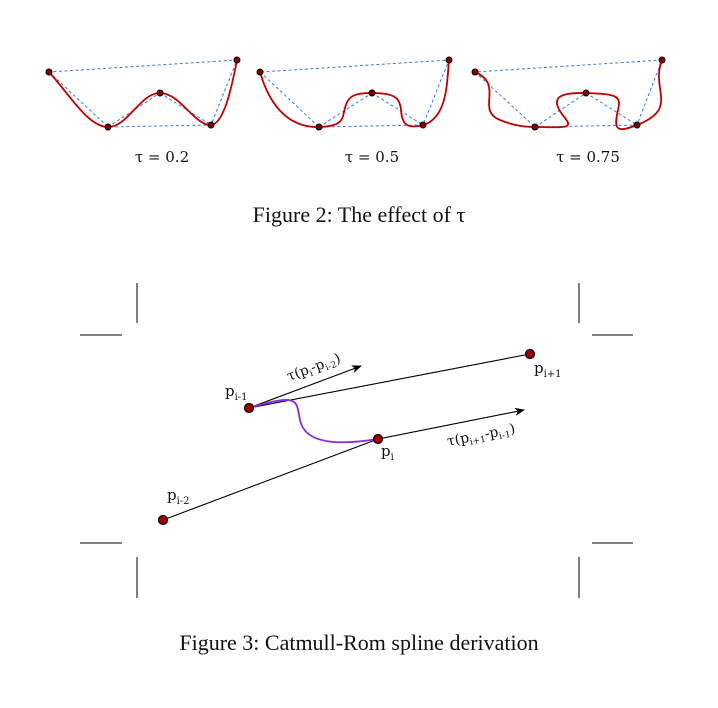 The image size is (718, 708). What do you see at coordinates (359, 214) in the screenshot?
I see `figure-2-caption: Figure 2: The effect of τ` at bounding box center [359, 214].